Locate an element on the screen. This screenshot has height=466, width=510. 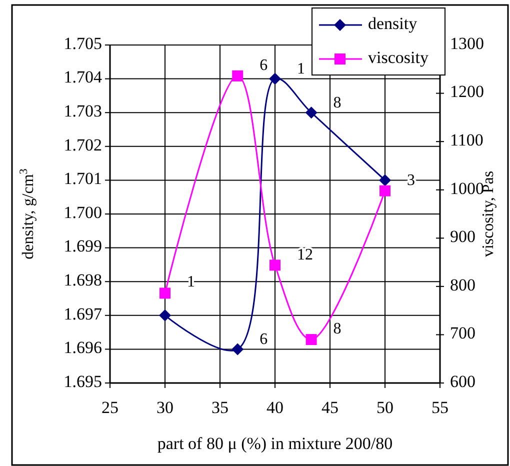
y2-tick-label: 1100 is located at coordinates (467, 140).